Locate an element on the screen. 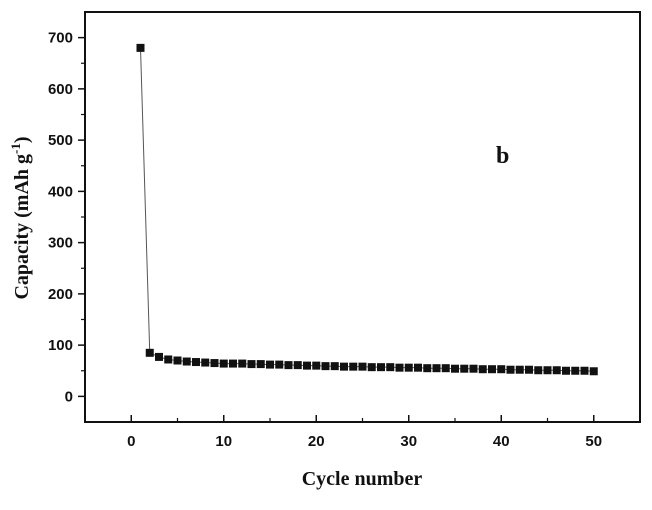 The height and width of the screenshot is (510, 652). y-axis-label-end: ) is located at coordinates (22, 139).